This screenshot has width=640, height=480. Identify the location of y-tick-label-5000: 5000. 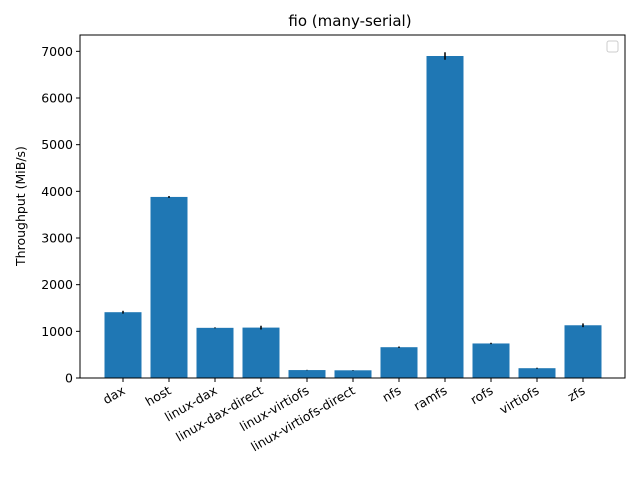
(57, 144).